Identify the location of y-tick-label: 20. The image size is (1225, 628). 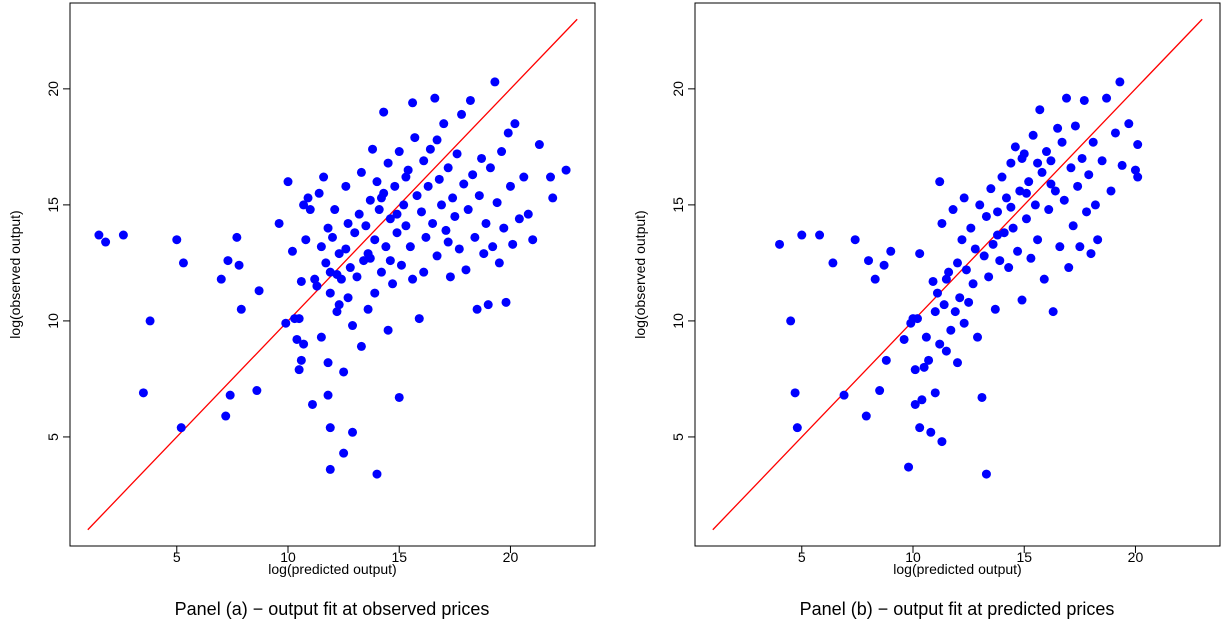
(53, 89).